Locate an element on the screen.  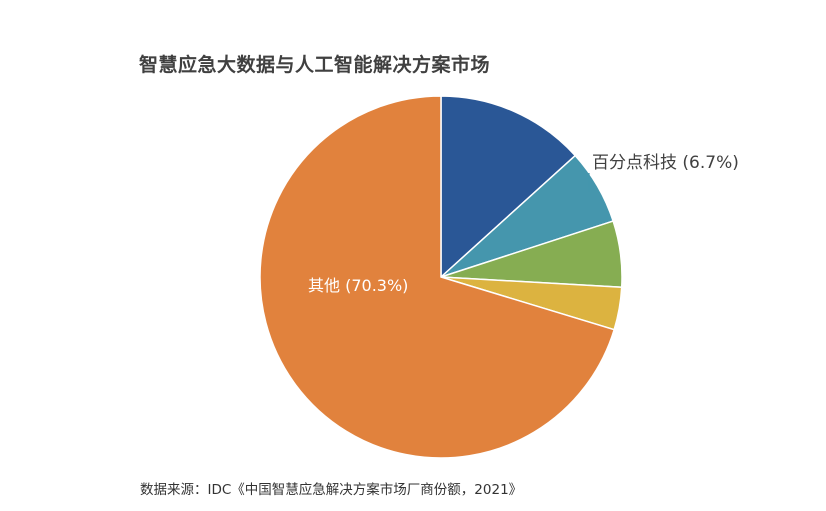
source-note: 数据来源：IDC《中国智慧应急解决方案市场厂商份额，2021》 is located at coordinates (331, 490).